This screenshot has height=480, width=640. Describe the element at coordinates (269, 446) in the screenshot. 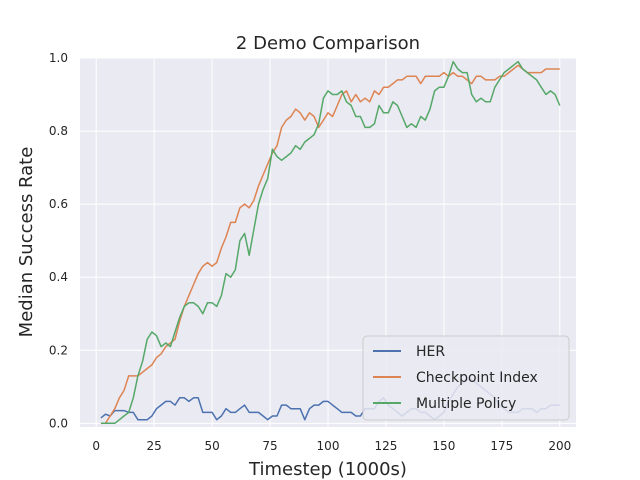

I see `x-tick-label: 75` at that location.